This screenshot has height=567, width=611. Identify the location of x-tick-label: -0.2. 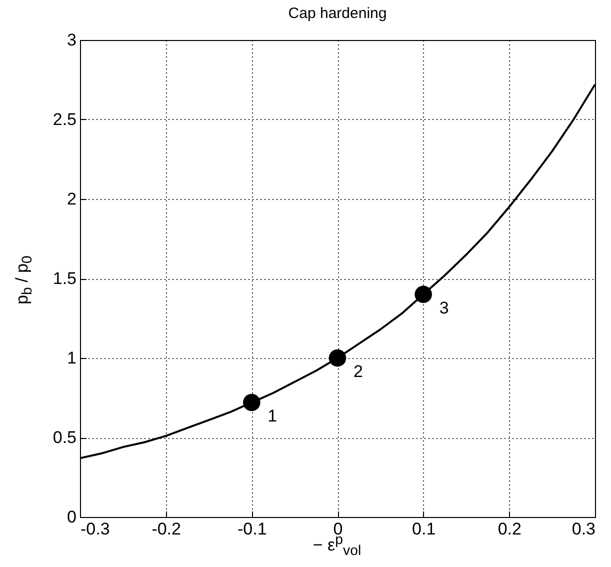
(166, 529).